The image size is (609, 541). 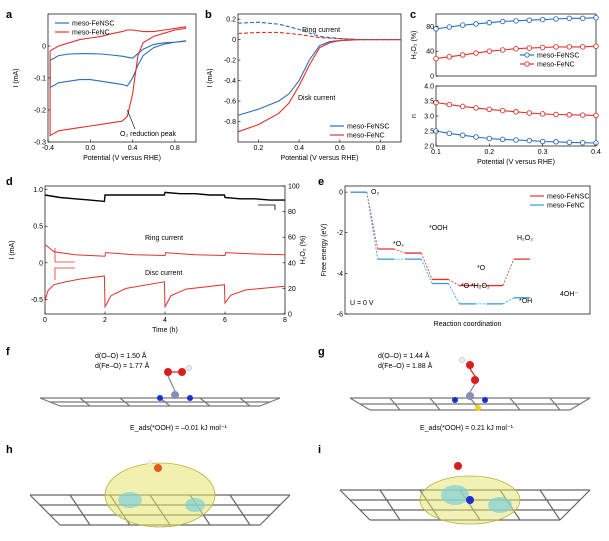 What do you see at coordinates (429, 132) in the screenshot?
I see `c-bottom-ytick-label-3: 2.5` at bounding box center [429, 132].